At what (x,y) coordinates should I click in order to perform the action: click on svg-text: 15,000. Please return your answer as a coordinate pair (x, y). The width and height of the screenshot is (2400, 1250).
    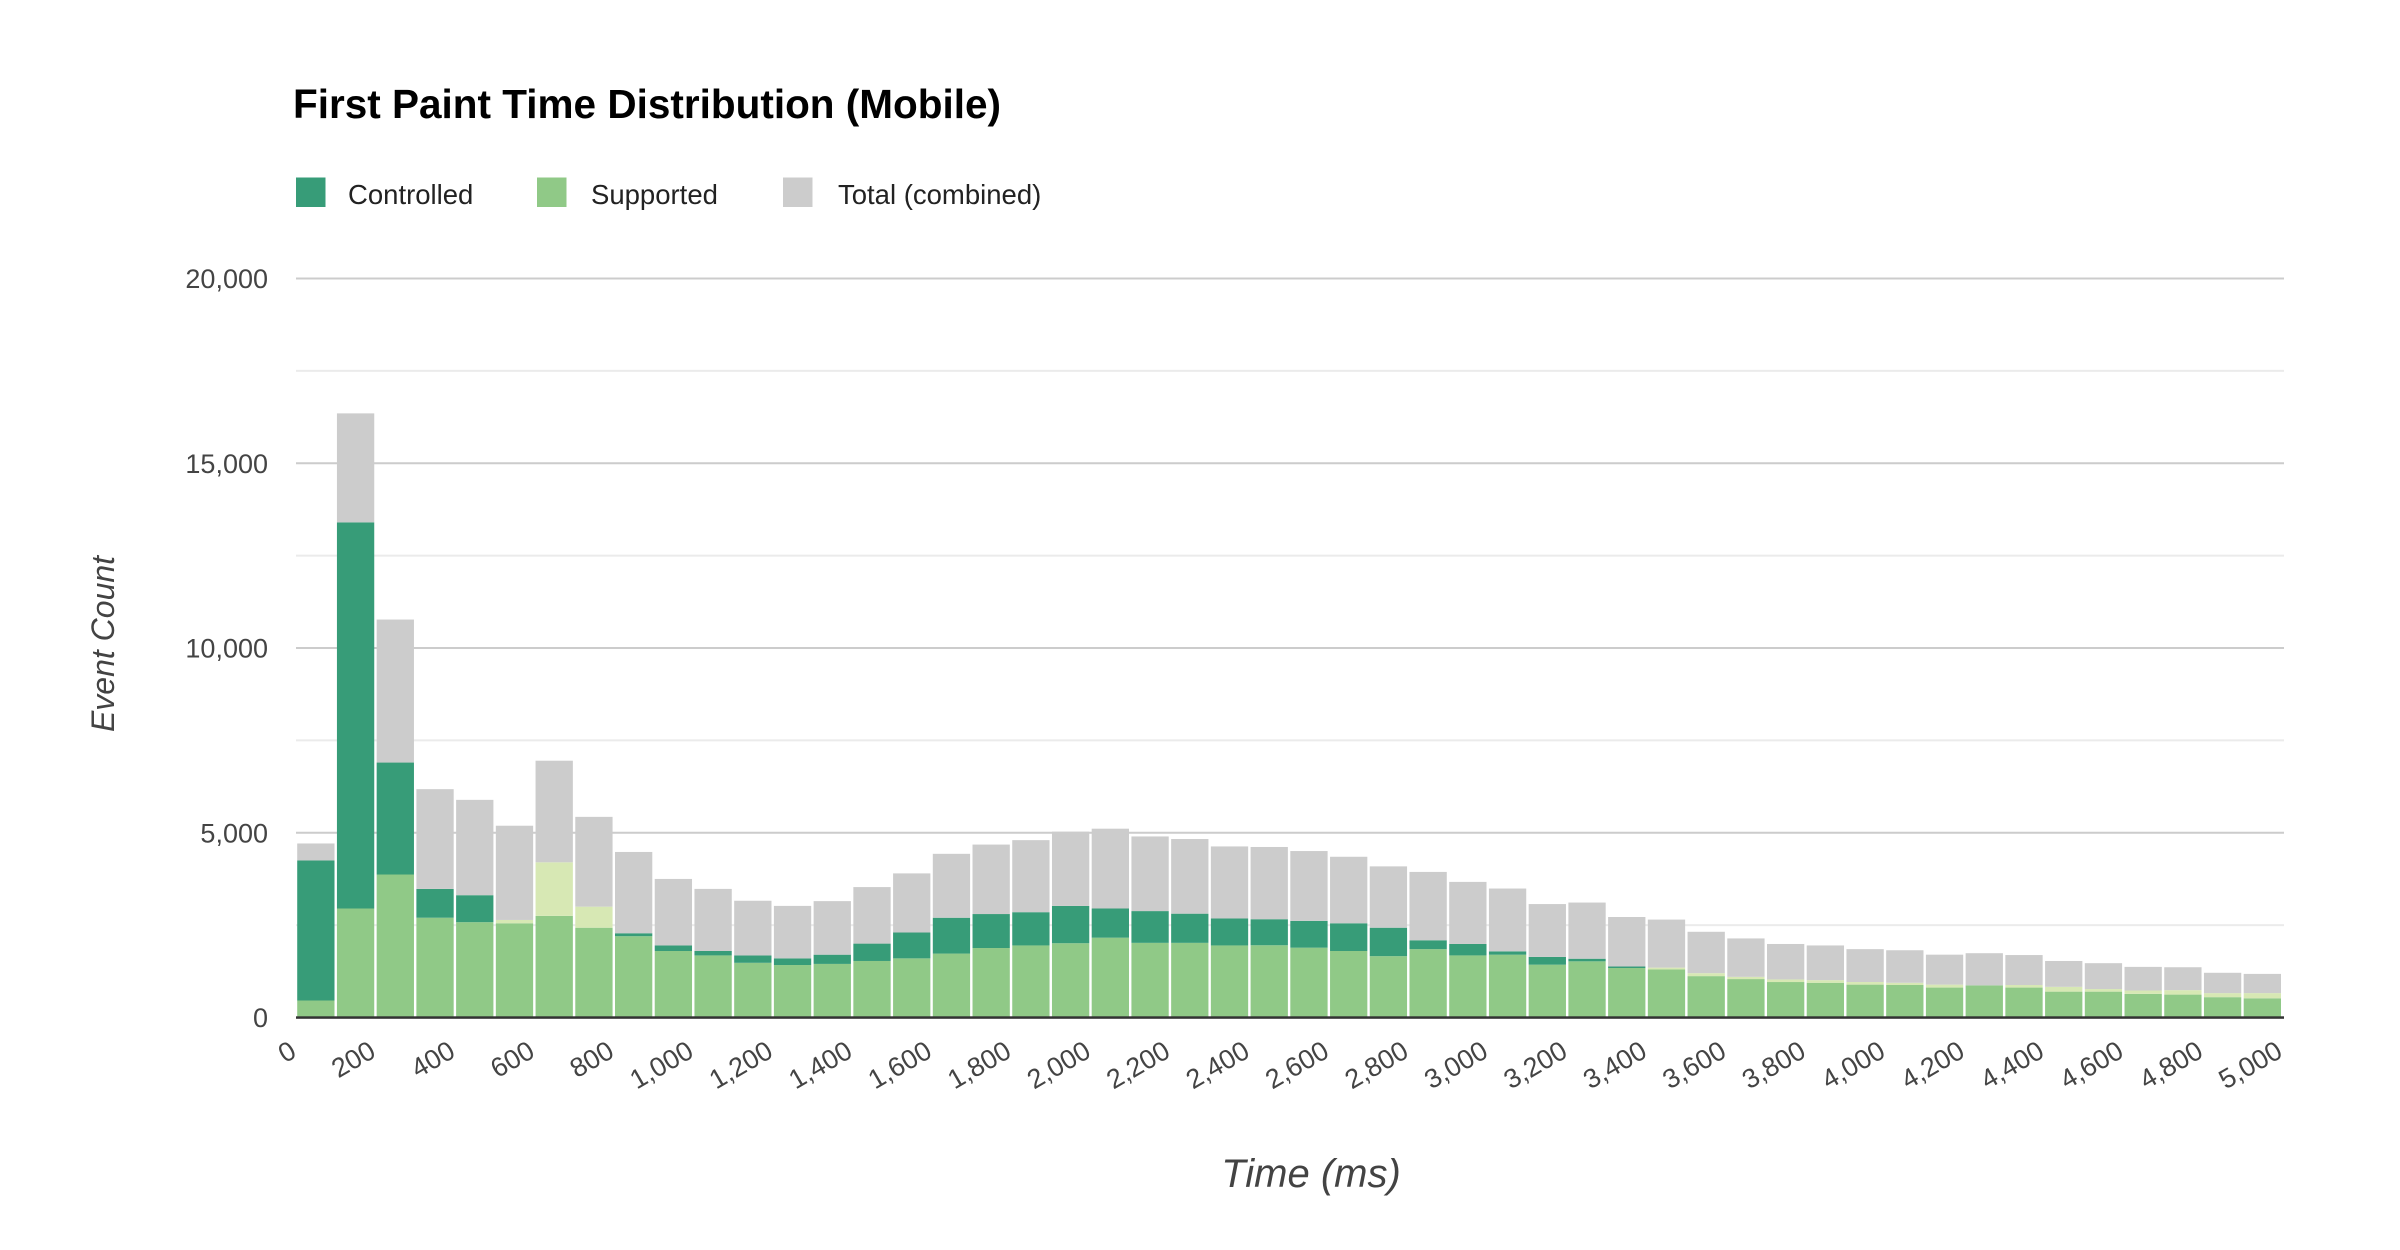
    Looking at the image, I should click on (226, 464).